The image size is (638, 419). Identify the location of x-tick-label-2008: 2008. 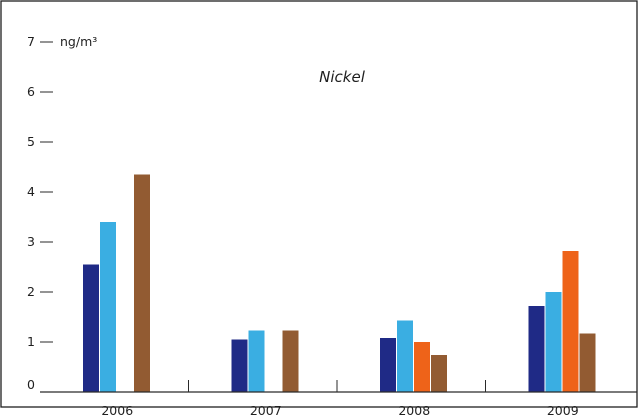
(414, 410).